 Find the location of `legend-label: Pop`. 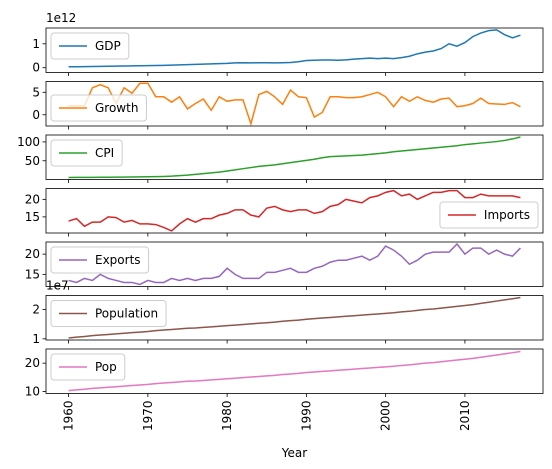

legend-label: Pop is located at coordinates (106, 367).